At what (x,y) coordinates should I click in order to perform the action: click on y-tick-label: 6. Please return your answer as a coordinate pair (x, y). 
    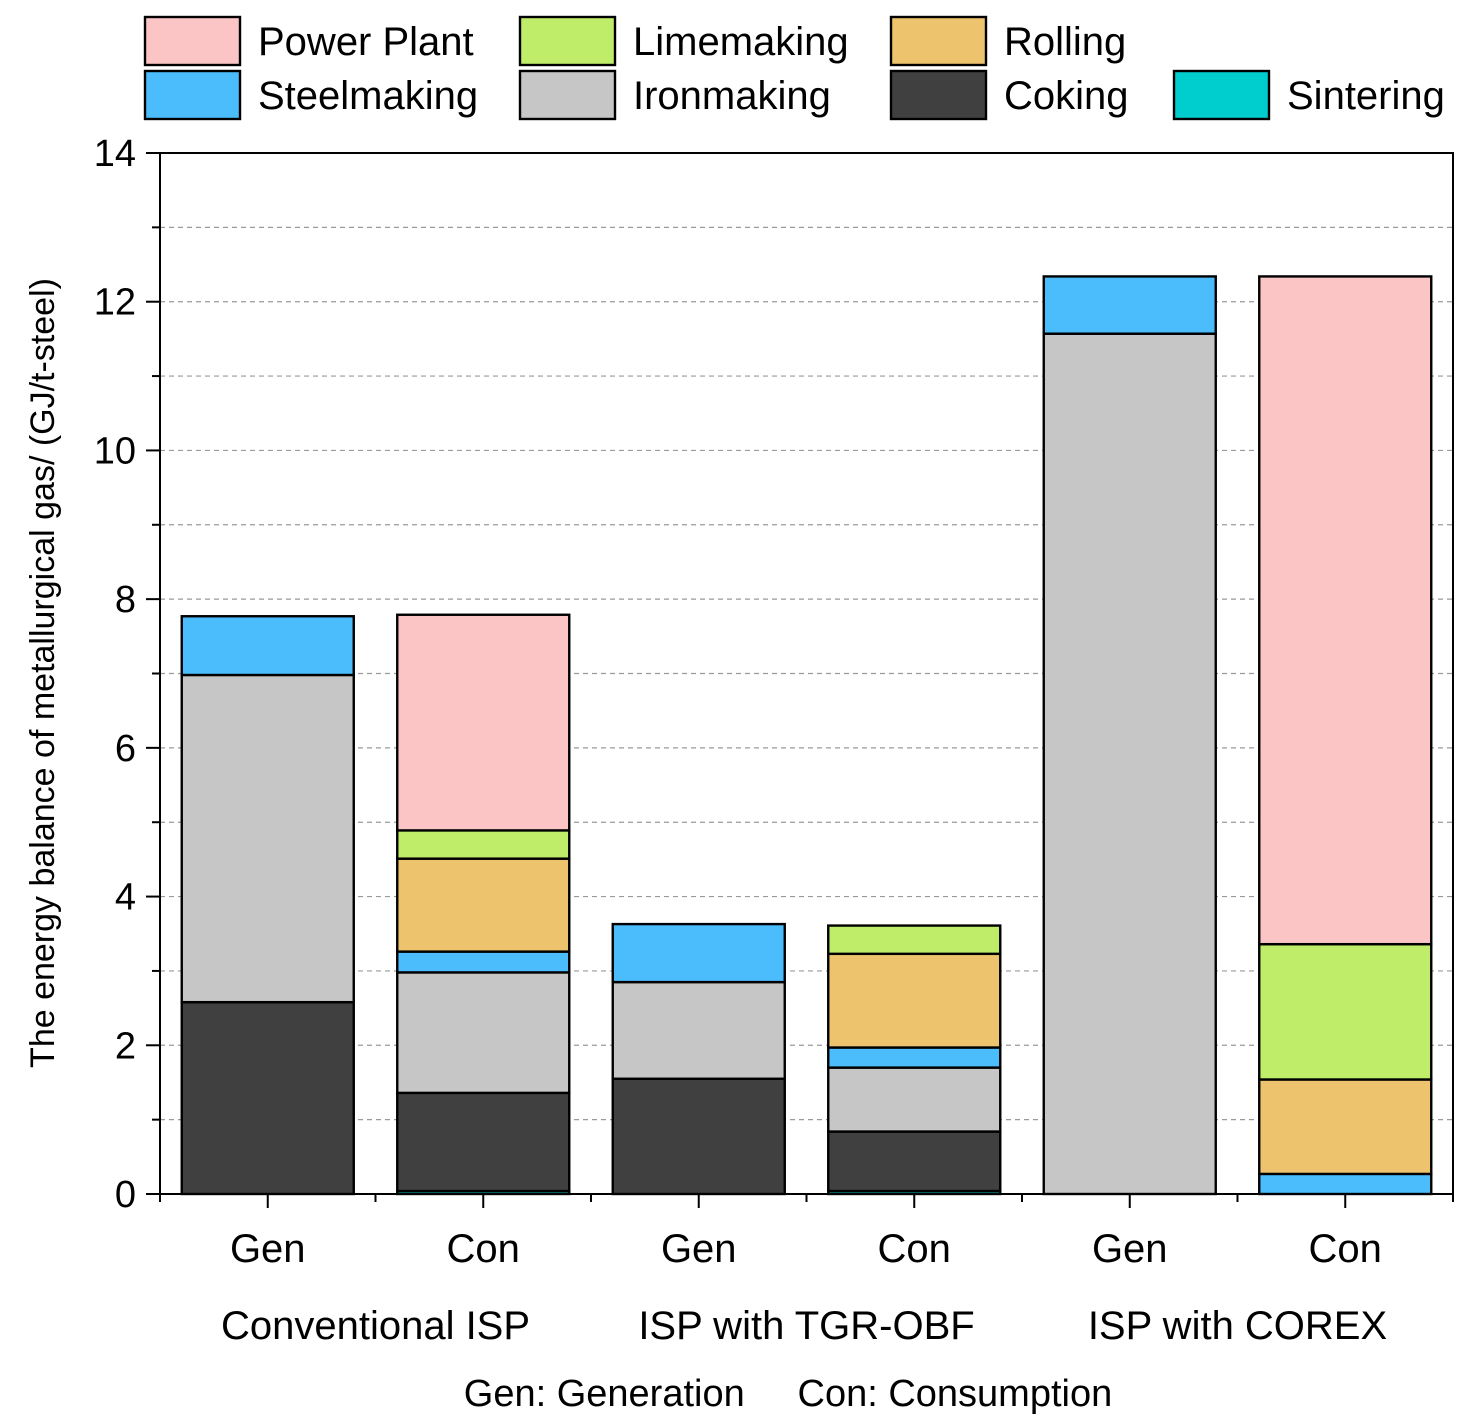
    Looking at the image, I should click on (125, 749).